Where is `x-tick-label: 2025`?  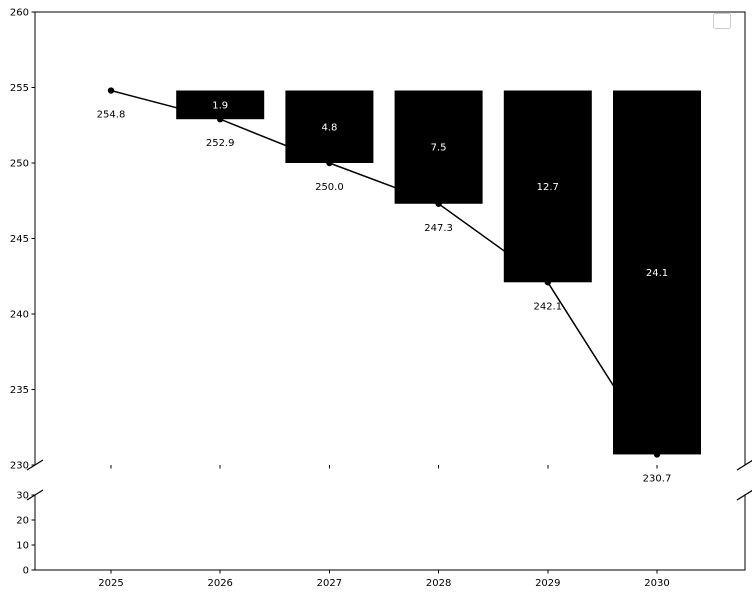 x-tick-label: 2025 is located at coordinates (110, 583).